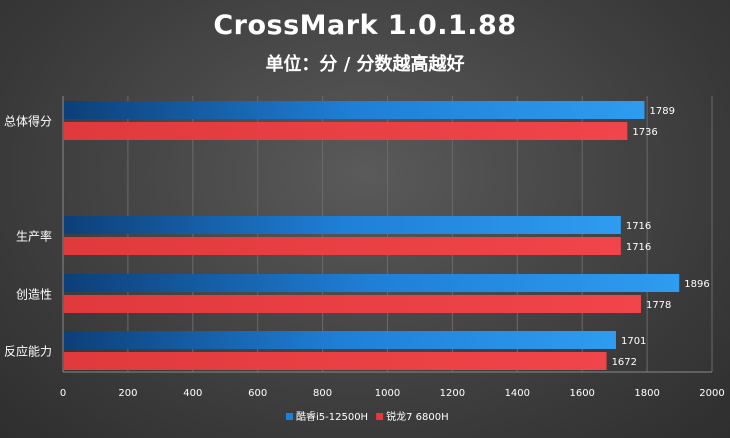 This screenshot has width=730, height=438. What do you see at coordinates (28, 121) in the screenshot?
I see `category-label: 总体得分` at bounding box center [28, 121].